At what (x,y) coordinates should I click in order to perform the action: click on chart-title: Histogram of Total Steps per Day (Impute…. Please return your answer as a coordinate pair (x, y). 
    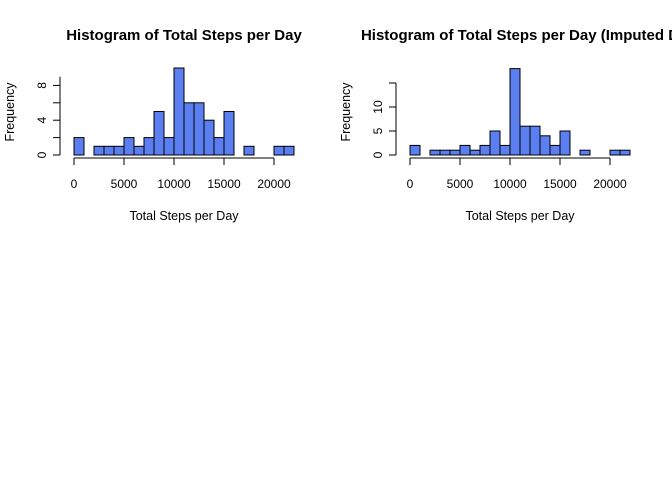
    Looking at the image, I should click on (516, 35).